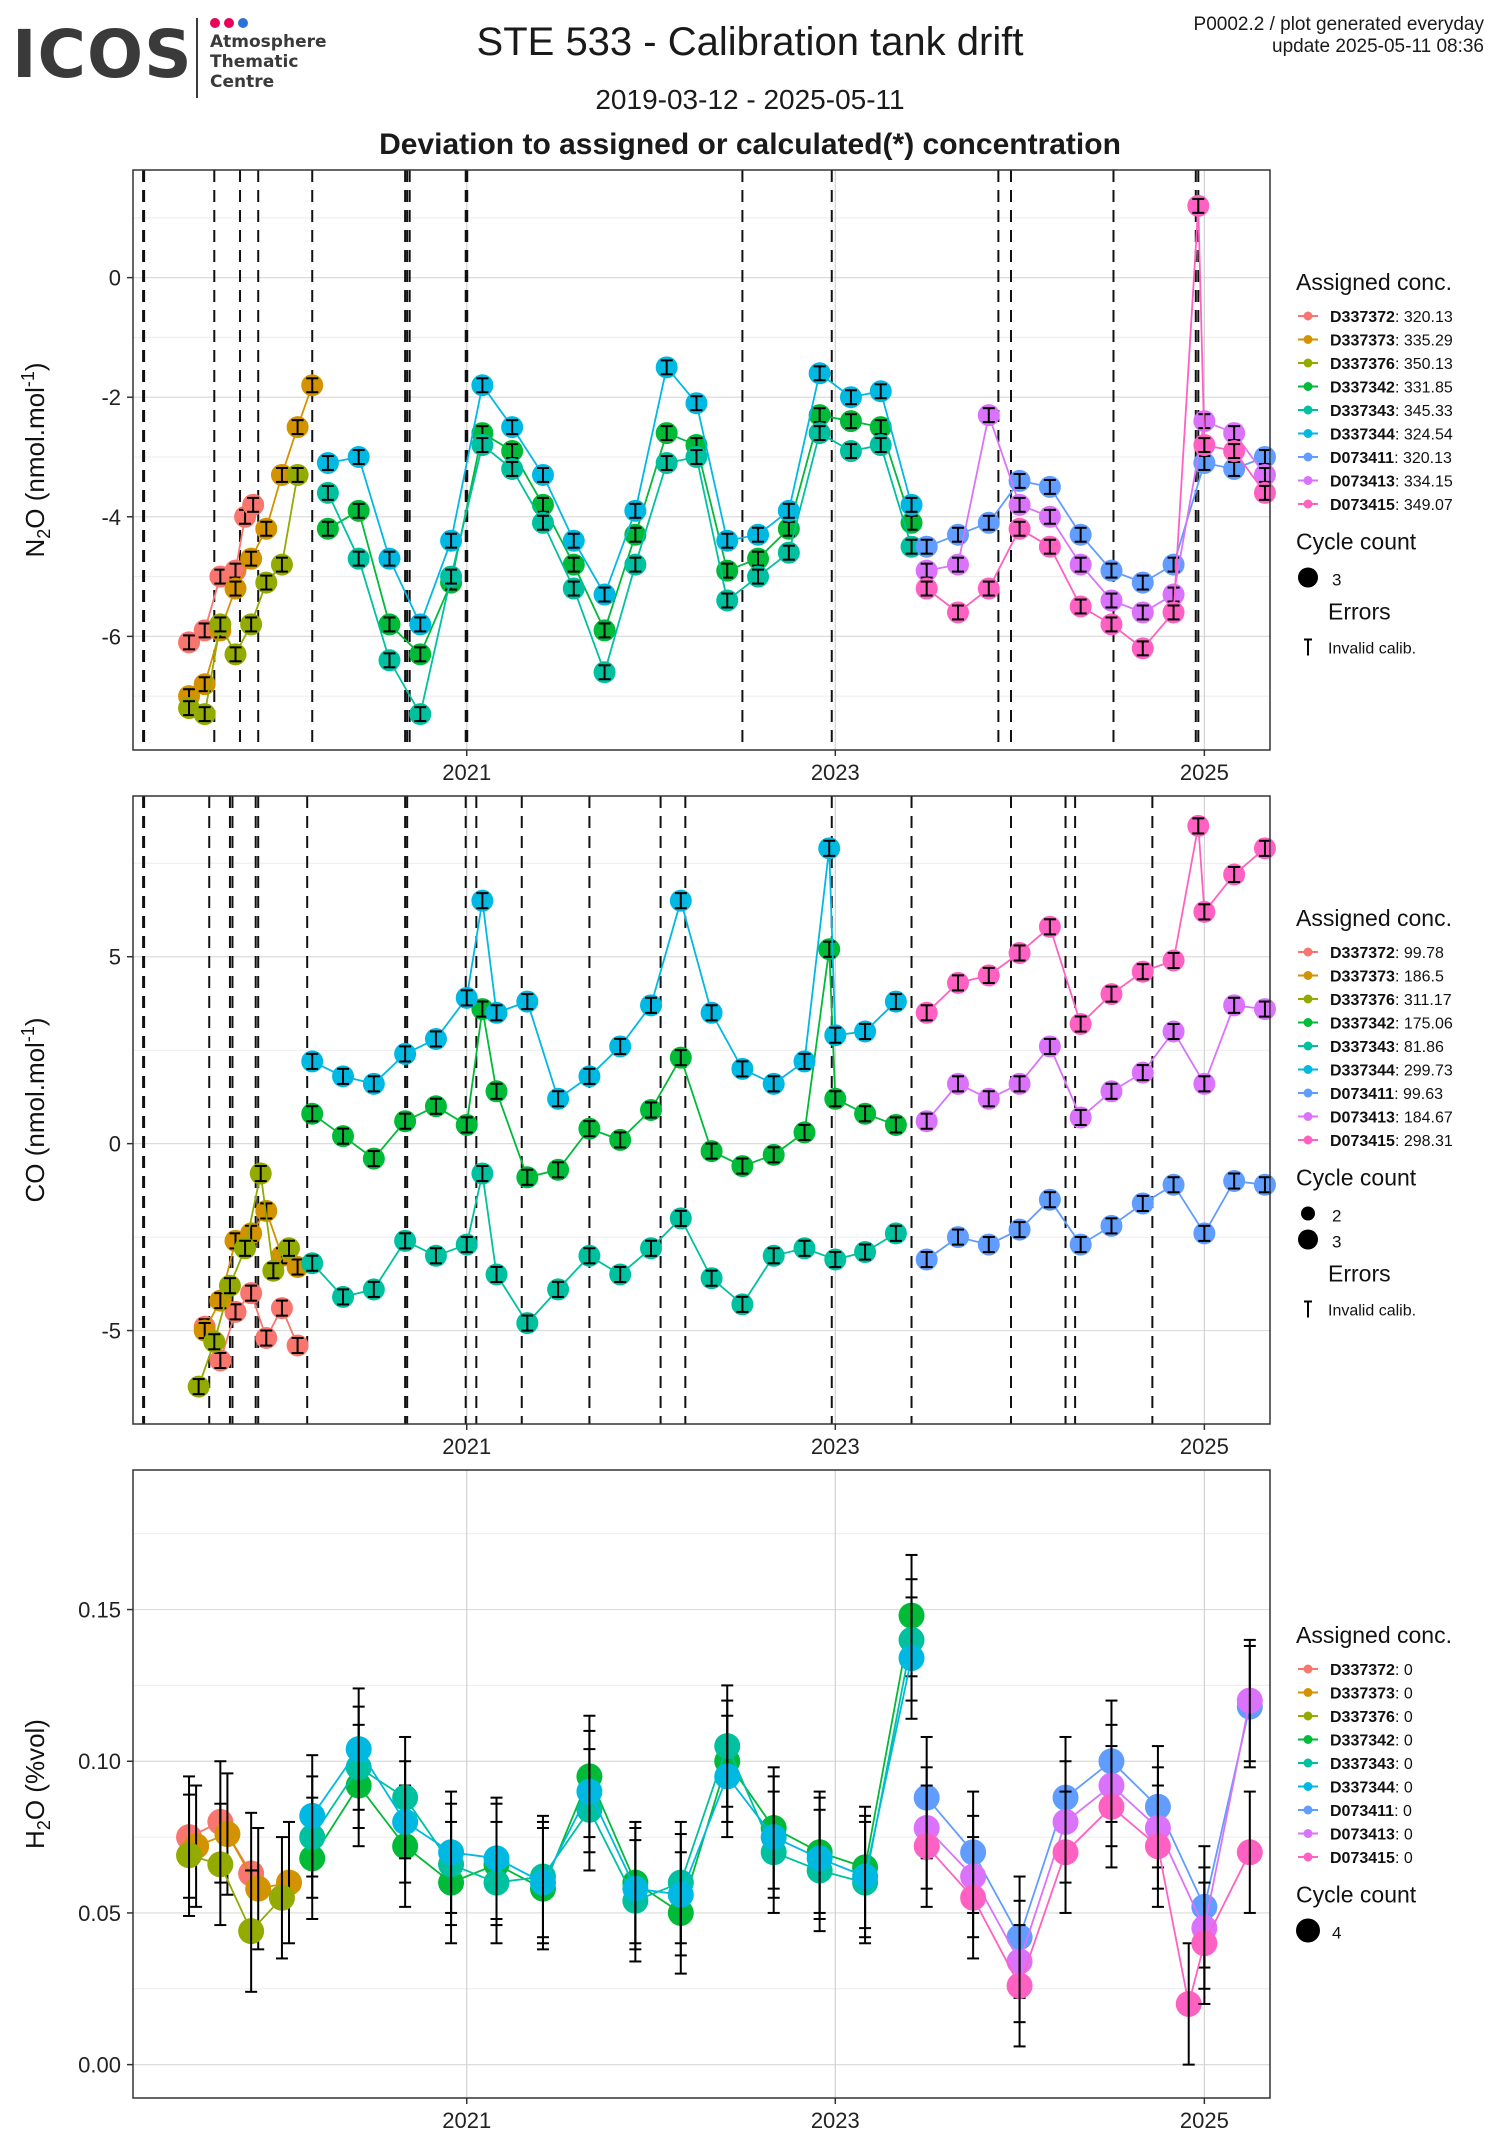  I want to click on legend-item: D337344: 0, so click(1371, 1788).